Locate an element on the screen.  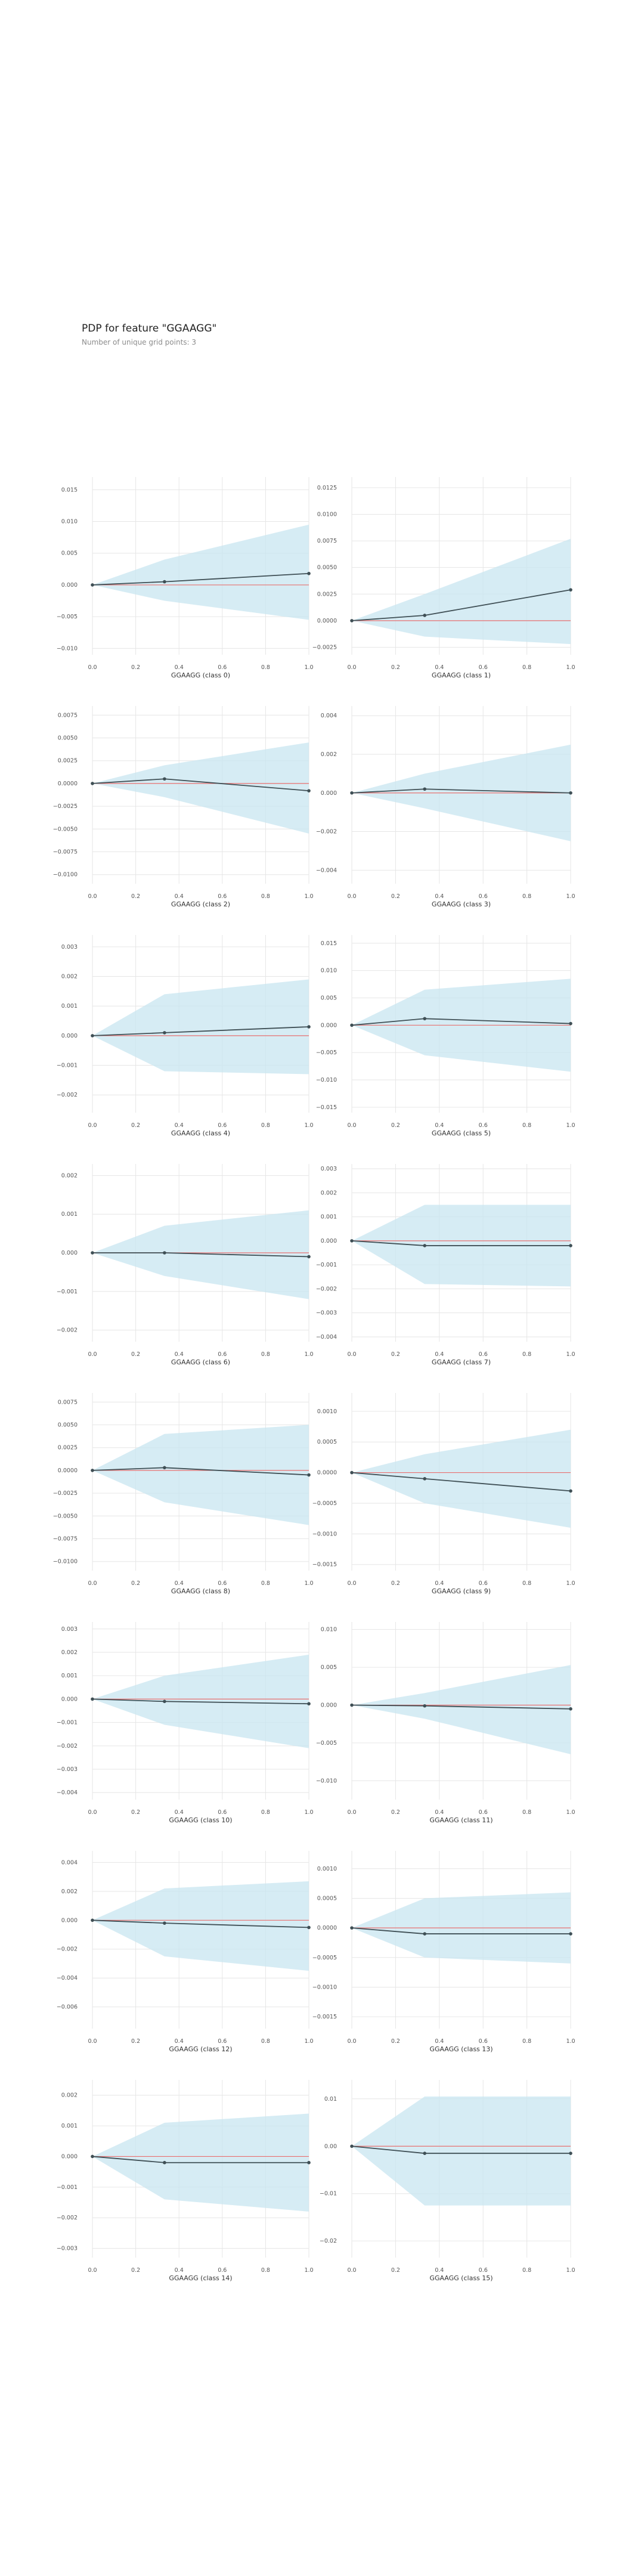
y-tick-label: −0.015 is located at coordinates (327, 1107).